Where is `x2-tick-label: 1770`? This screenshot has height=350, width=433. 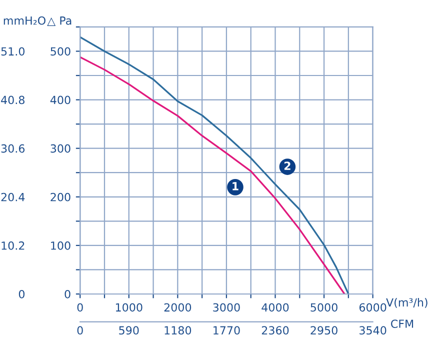
x2-tick-label: 1770 is located at coordinates (227, 330).